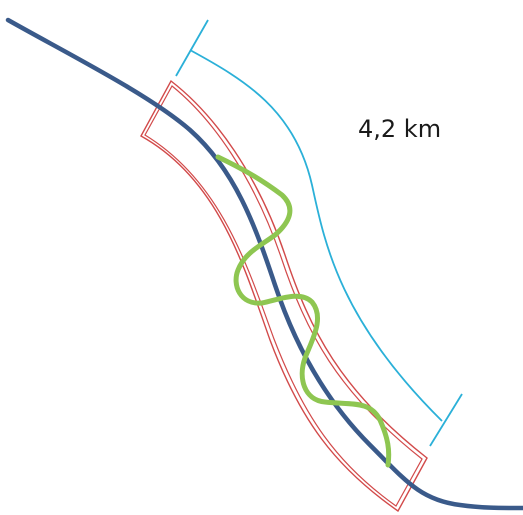 The image size is (523, 515). I want to click on length-label: 4,2 km, so click(399, 129).